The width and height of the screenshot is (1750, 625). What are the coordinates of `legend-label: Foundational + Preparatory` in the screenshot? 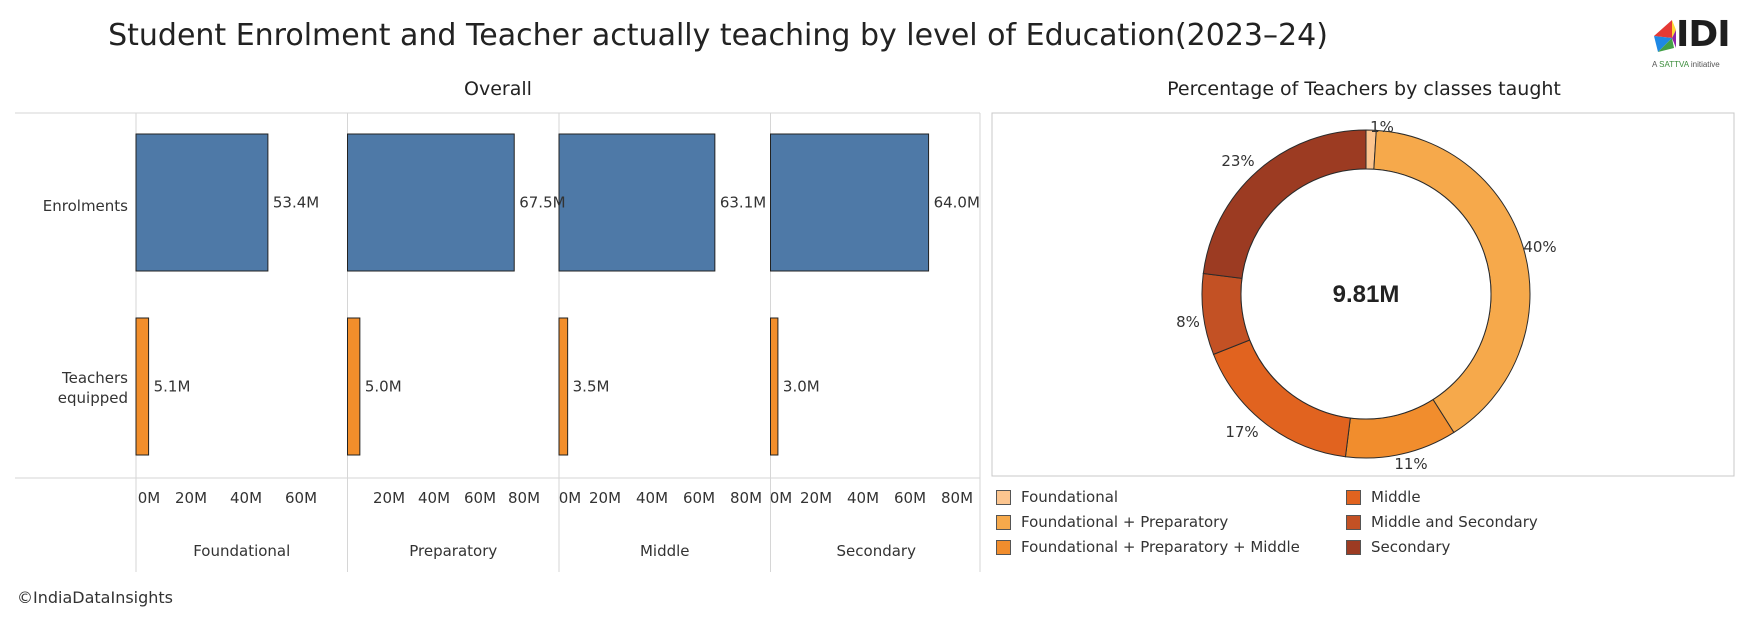 It's located at (1125, 522).